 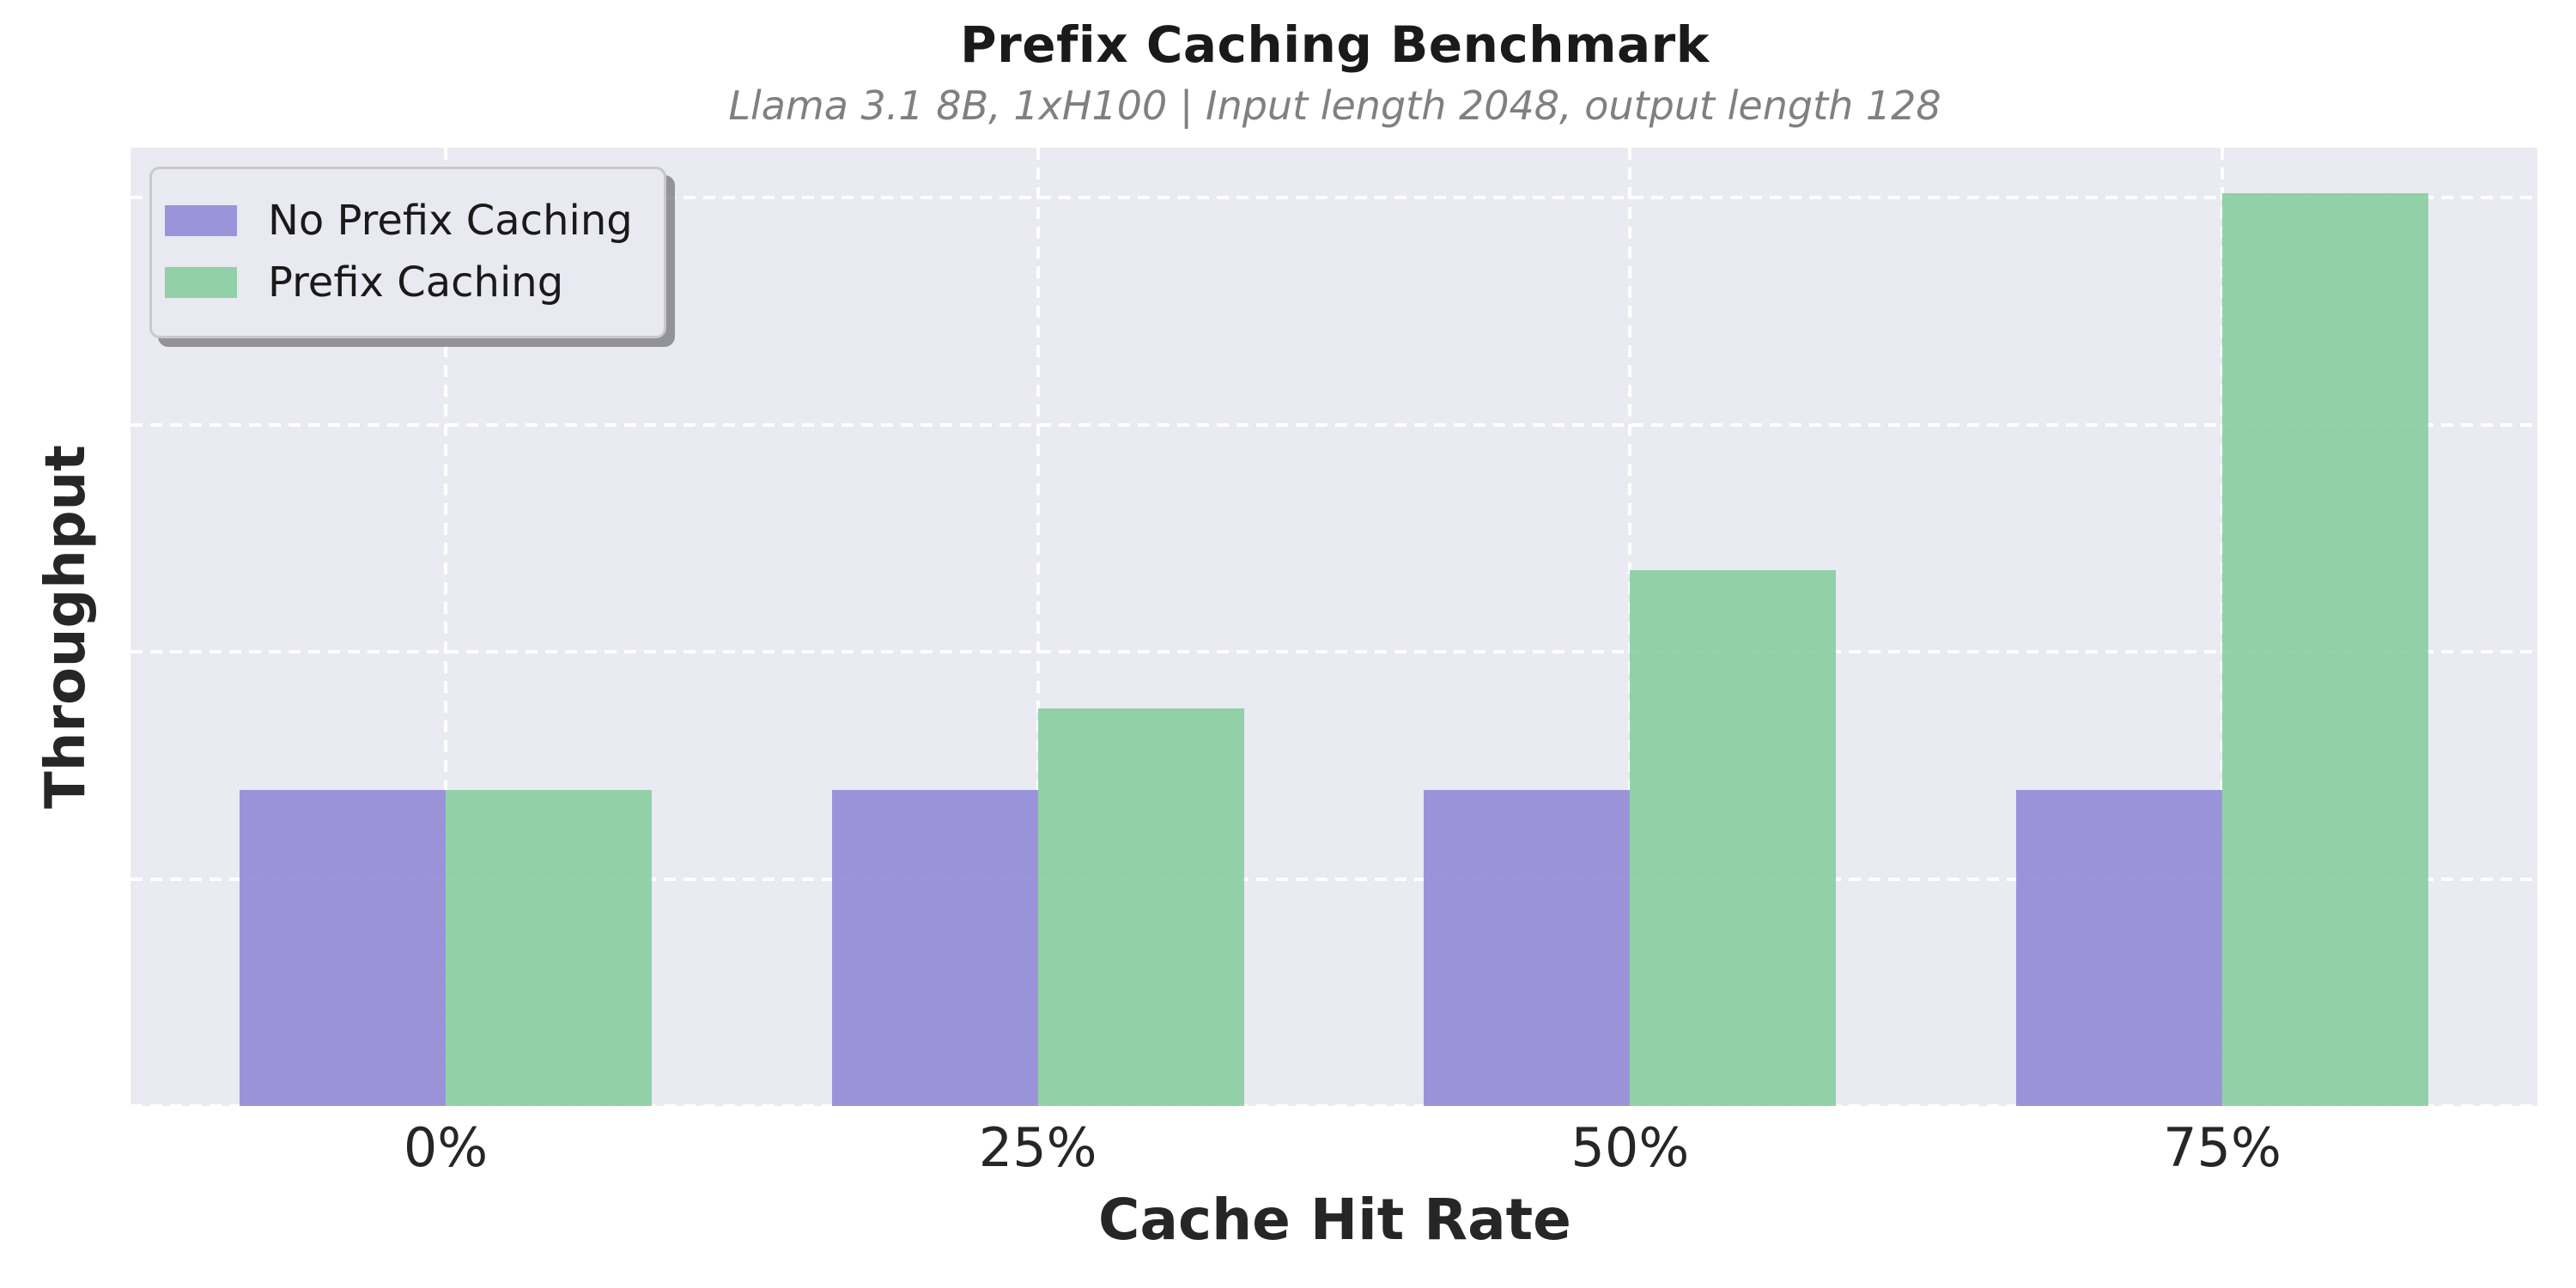 I want to click on legend-item: No Prefix Caching, so click(x=399, y=220).